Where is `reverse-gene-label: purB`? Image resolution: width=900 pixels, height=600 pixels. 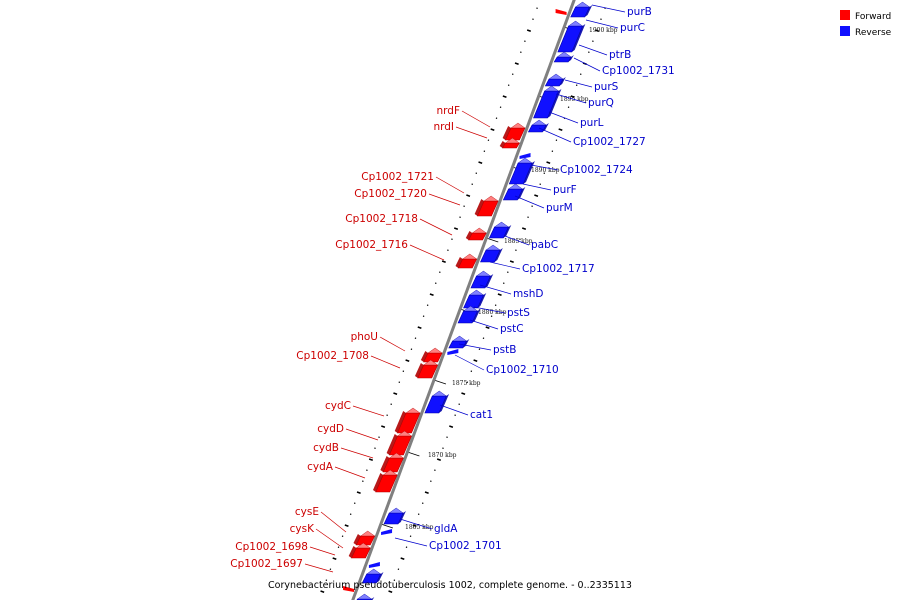 reverse-gene-label: purB is located at coordinates (639, 12).